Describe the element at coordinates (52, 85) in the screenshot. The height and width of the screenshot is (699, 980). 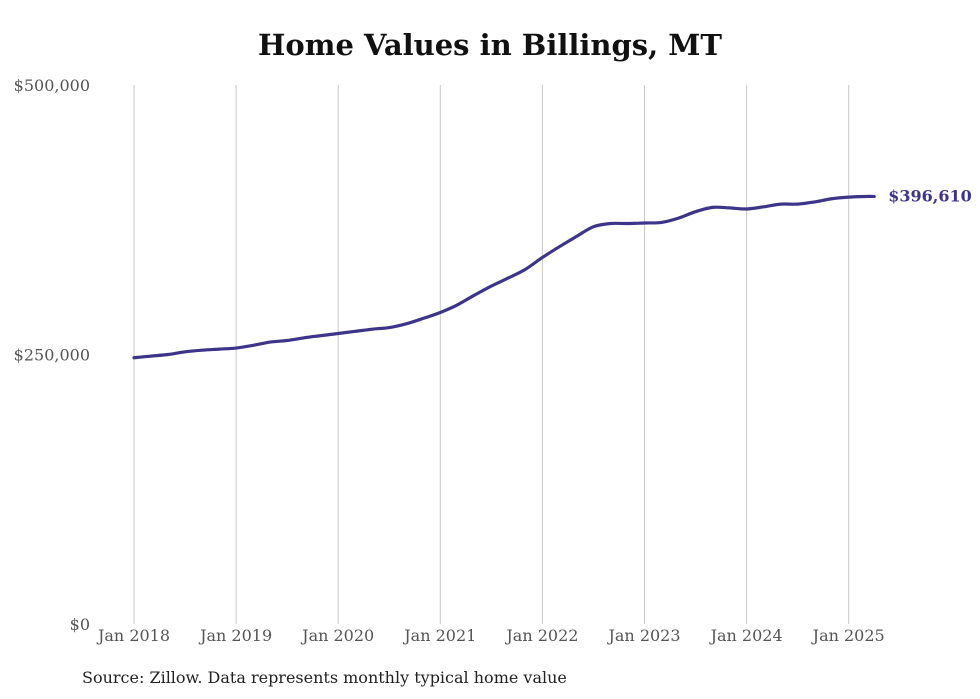
I see `y-tick-label: $500,000` at that location.